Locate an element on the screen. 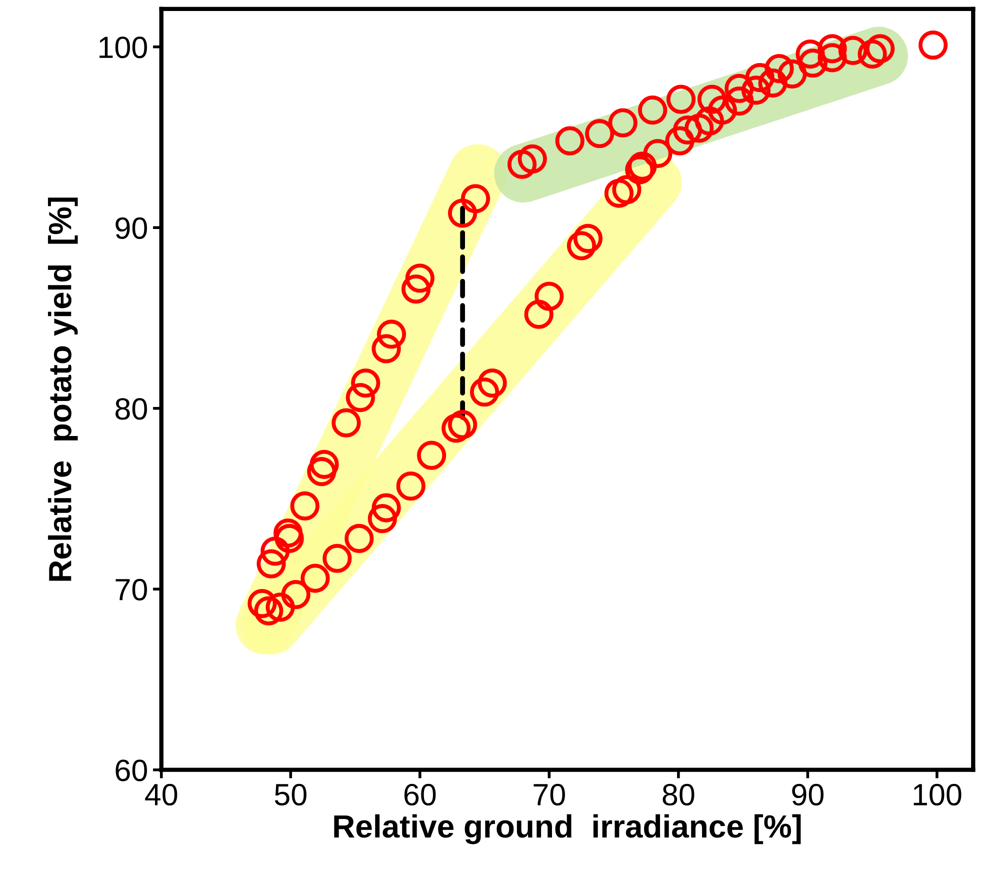 The width and height of the screenshot is (990, 890). x-tick-label: 100 is located at coordinates (938, 795).